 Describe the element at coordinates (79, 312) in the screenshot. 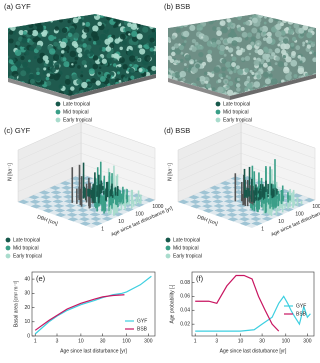

I see `series-line` at that location.